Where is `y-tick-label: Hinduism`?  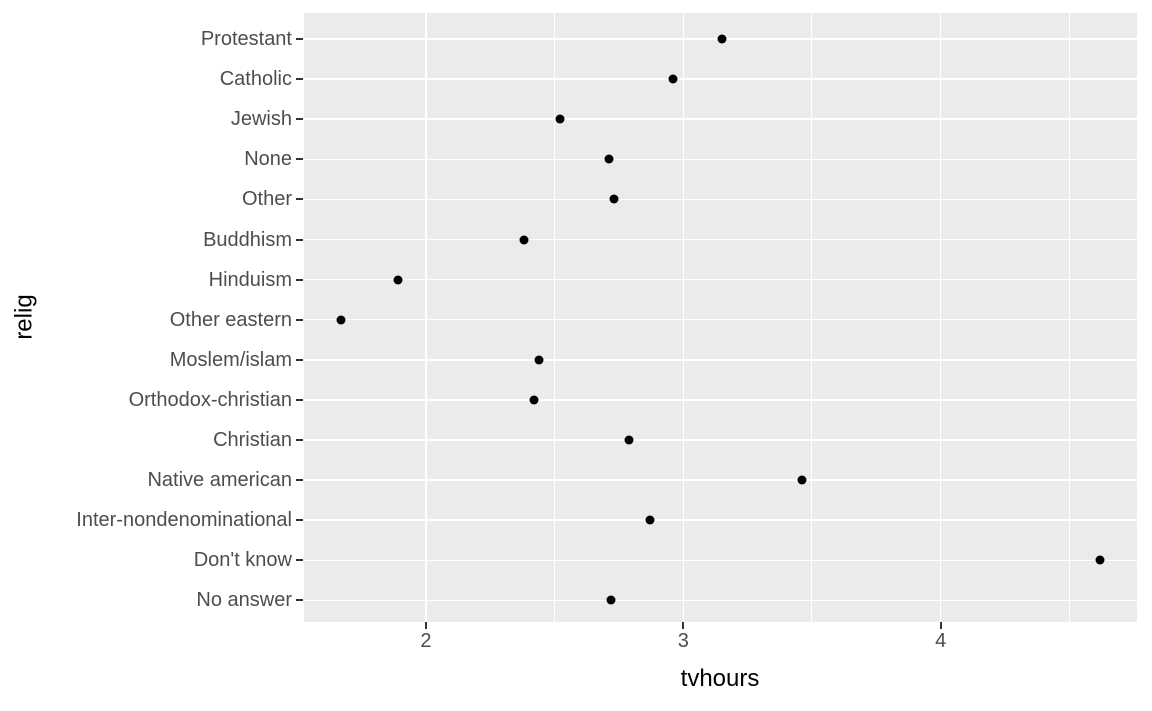
y-tick-label: Hinduism is located at coordinates (250, 279).